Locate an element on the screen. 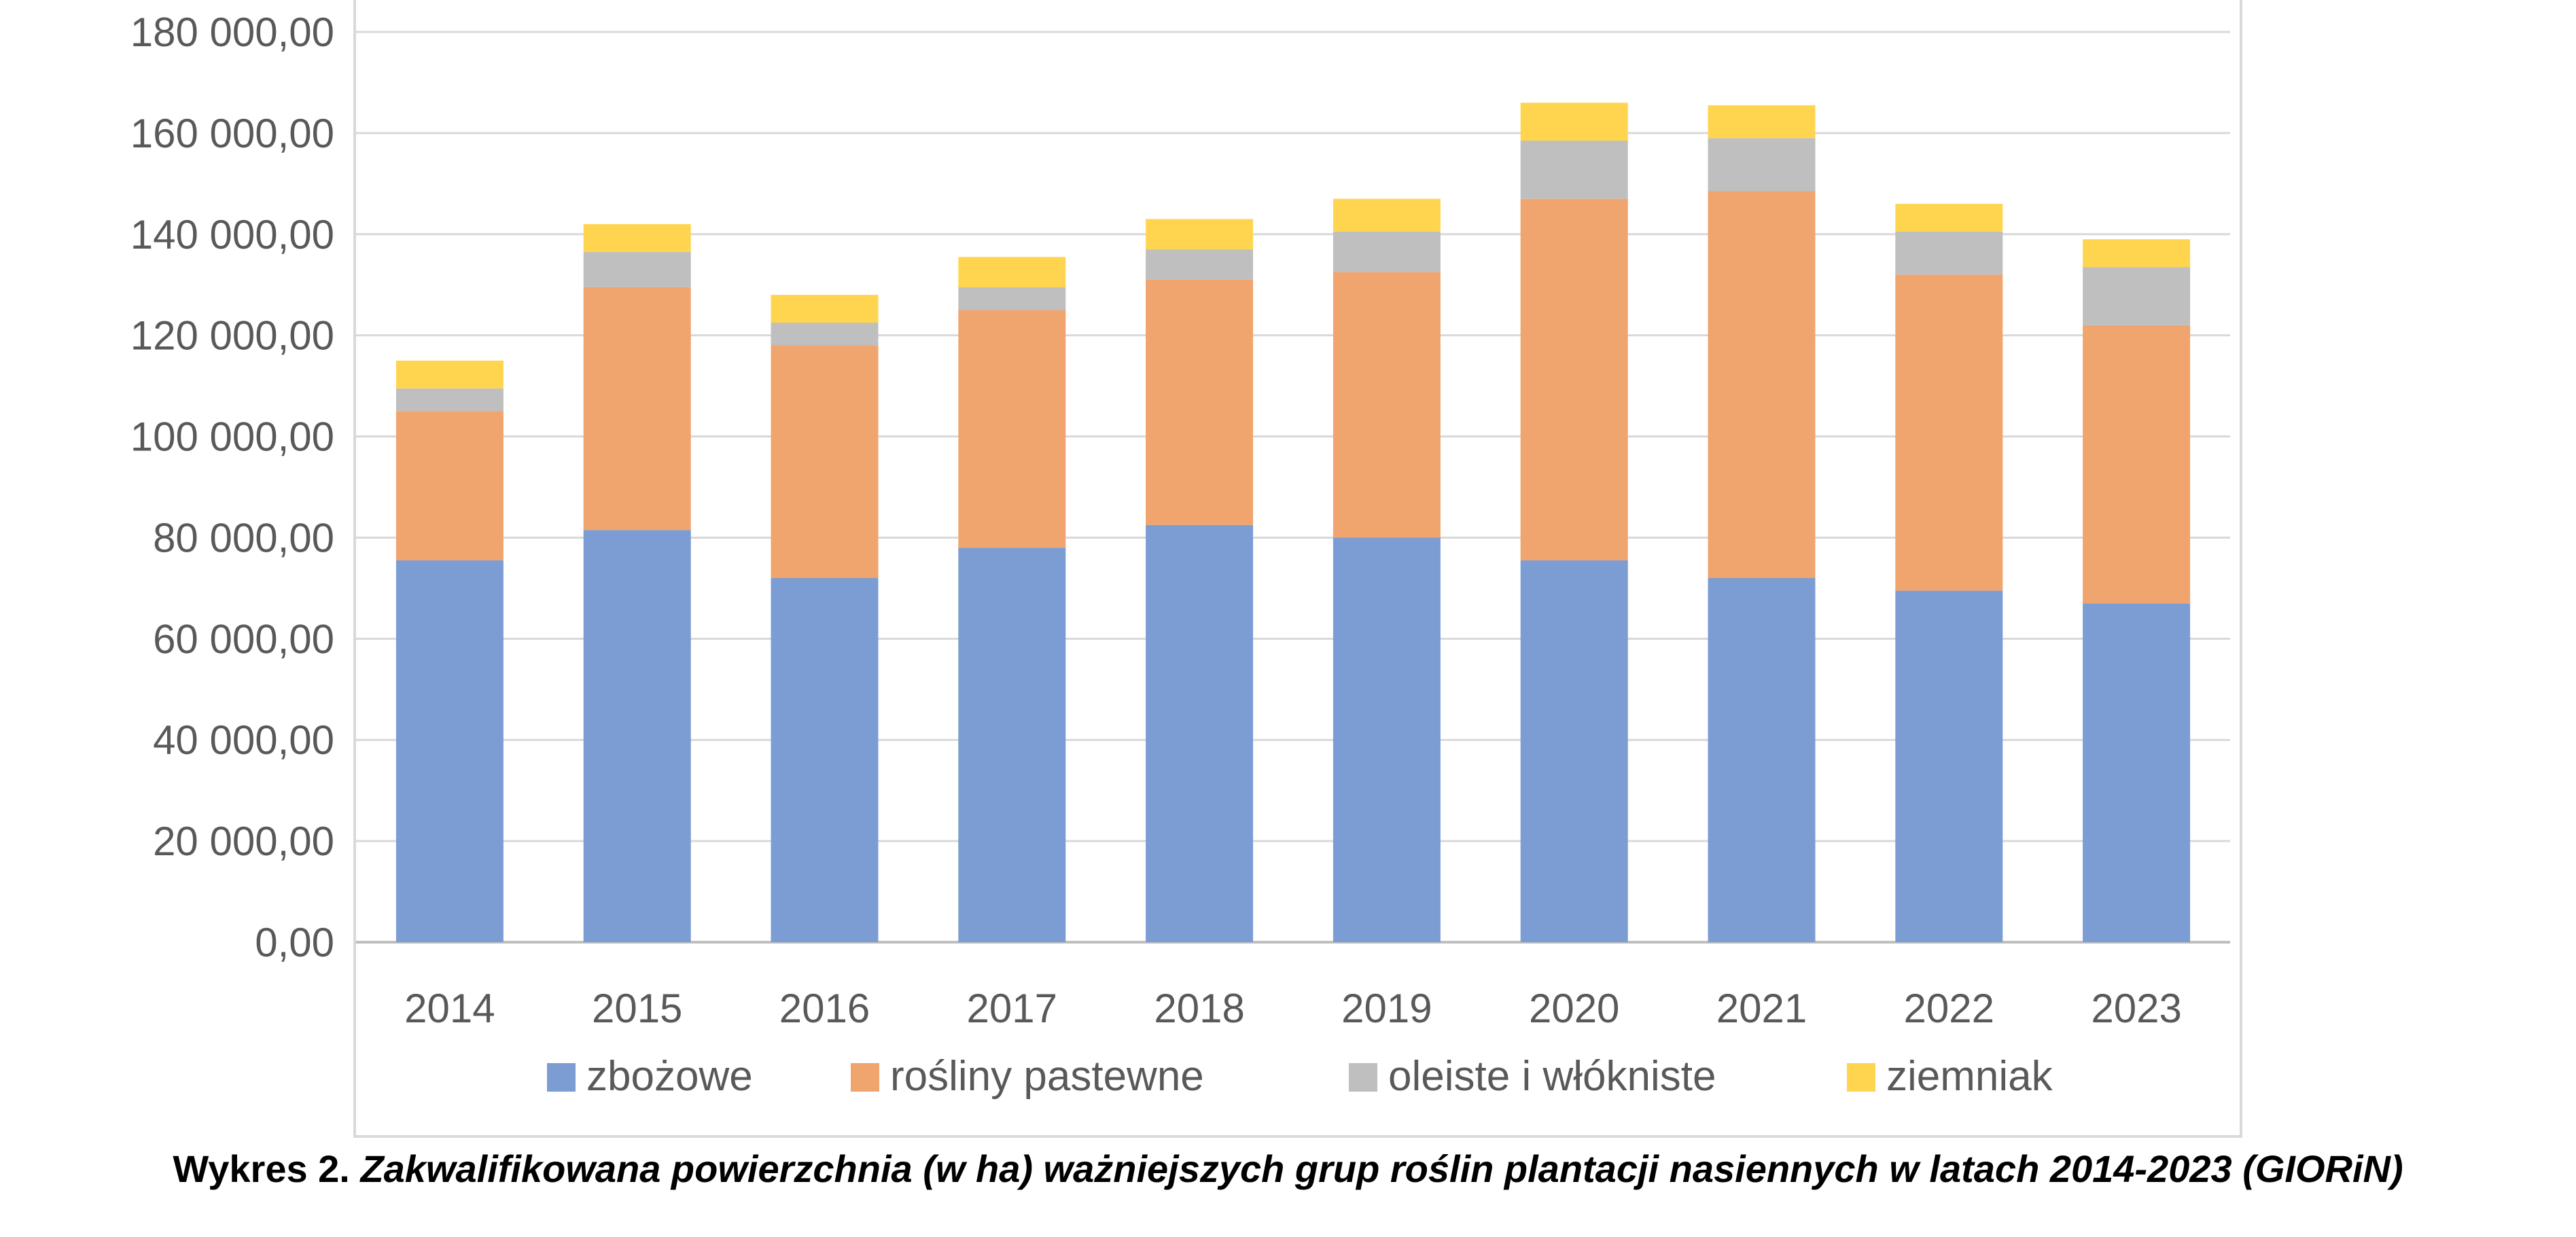  x-tick-label: 2021 is located at coordinates (1762, 1008).